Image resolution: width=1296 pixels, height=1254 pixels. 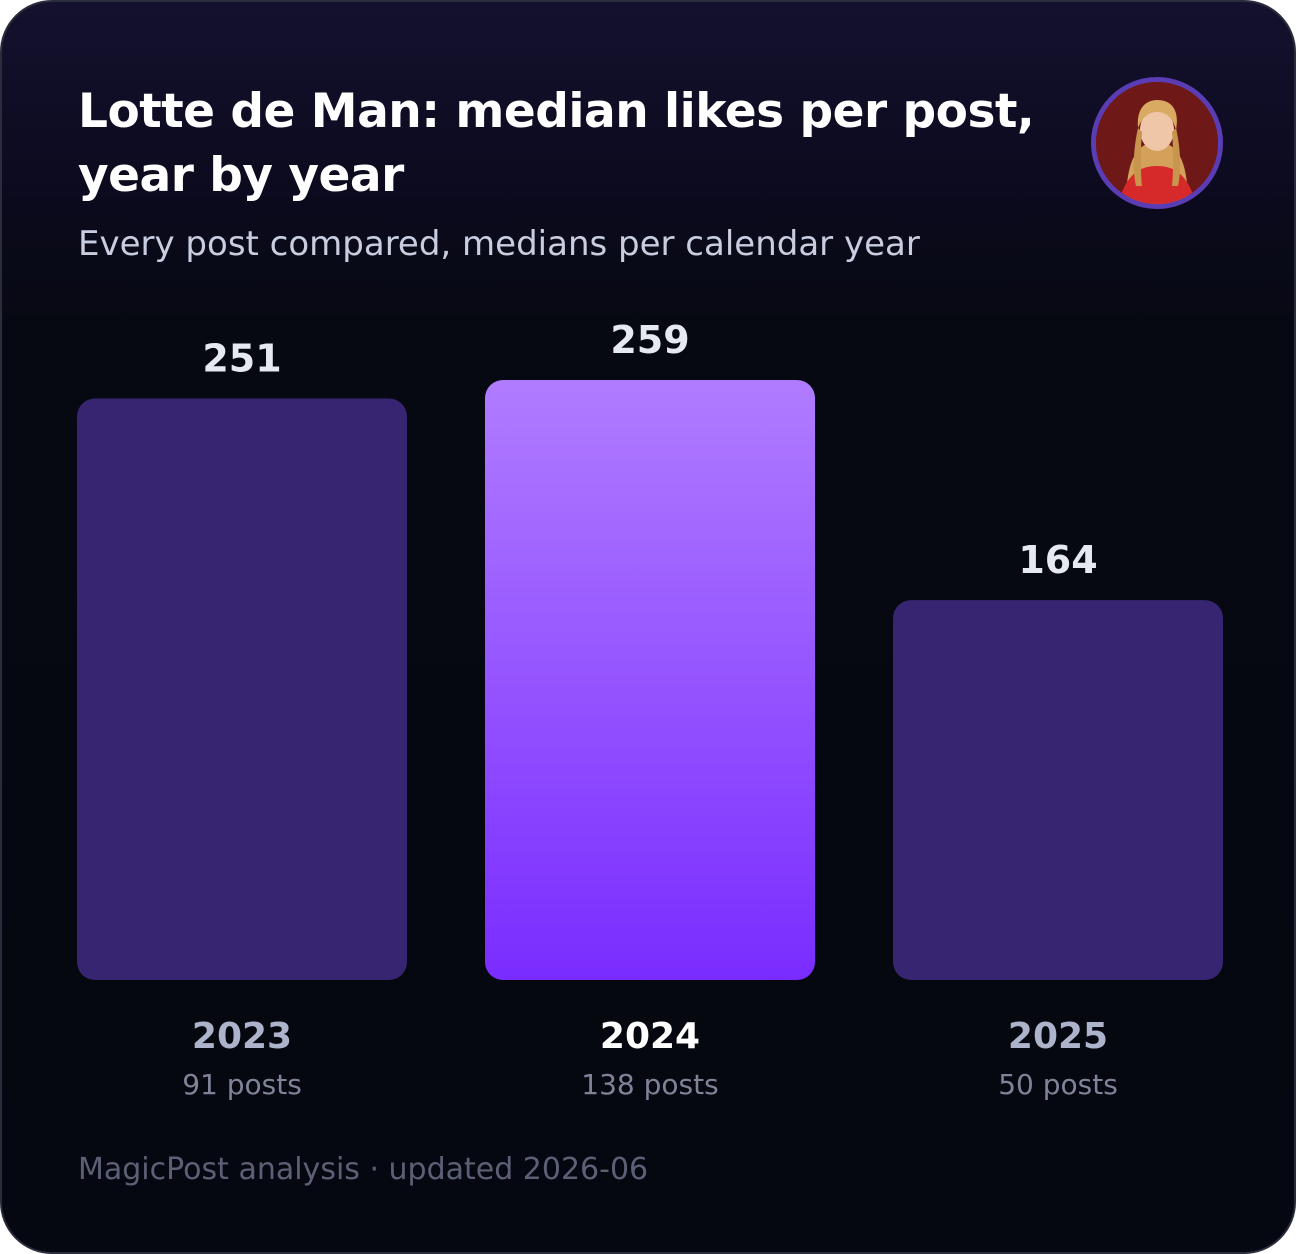 I want to click on value-label: 164, so click(x=1057, y=560).